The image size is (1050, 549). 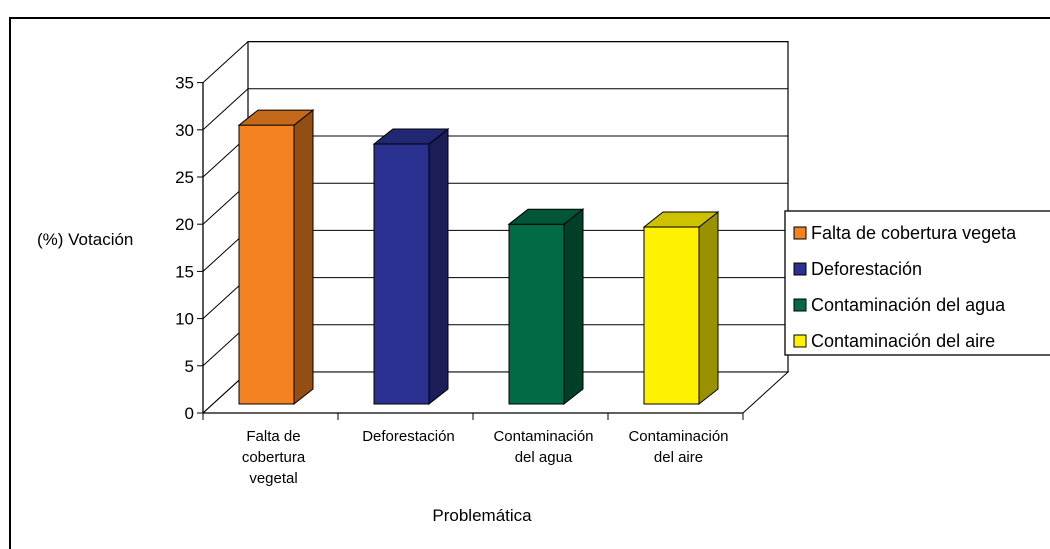 I want to click on y-tick-label: 10, so click(x=184, y=319).